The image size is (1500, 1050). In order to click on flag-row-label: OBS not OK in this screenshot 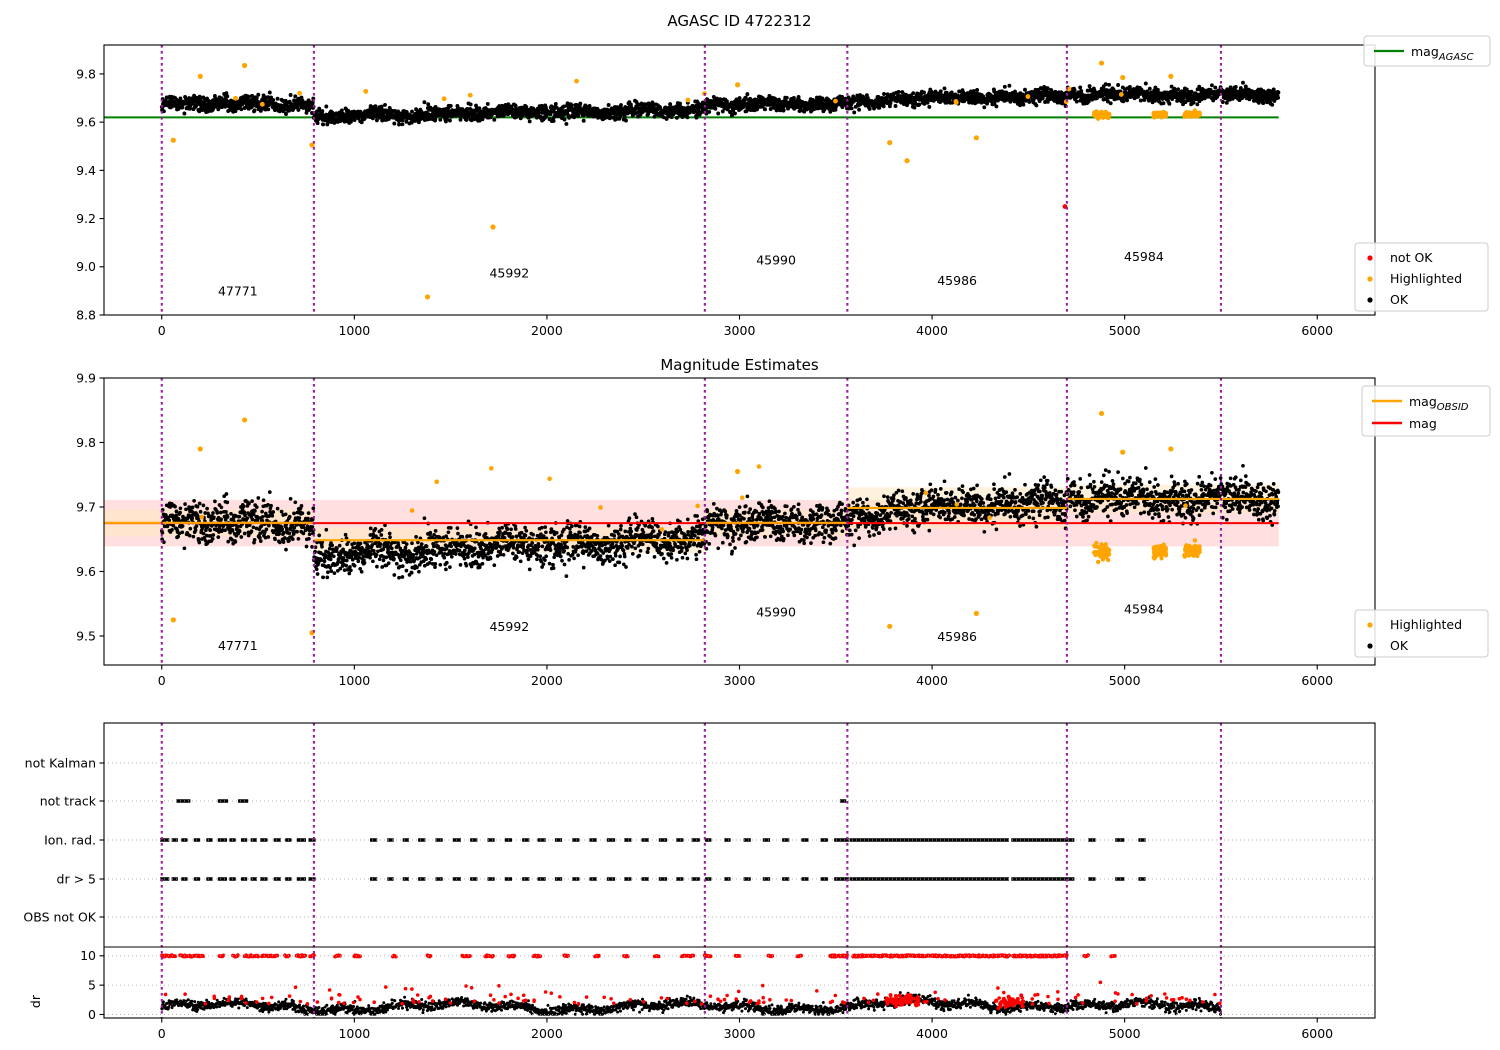, I will do `click(59, 916)`.